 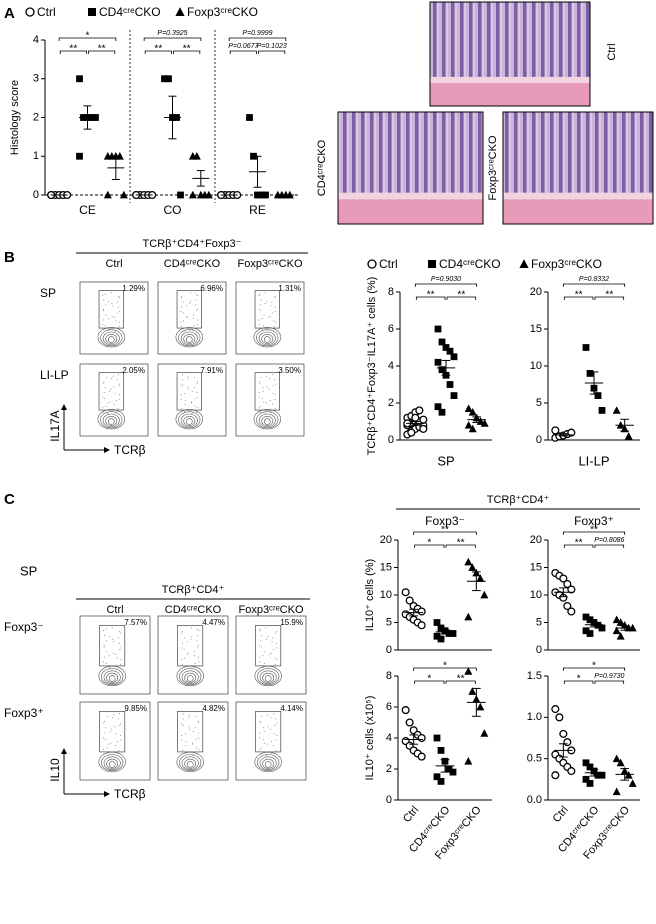 I want to click on significance-label: *, so click(x=88, y=36).